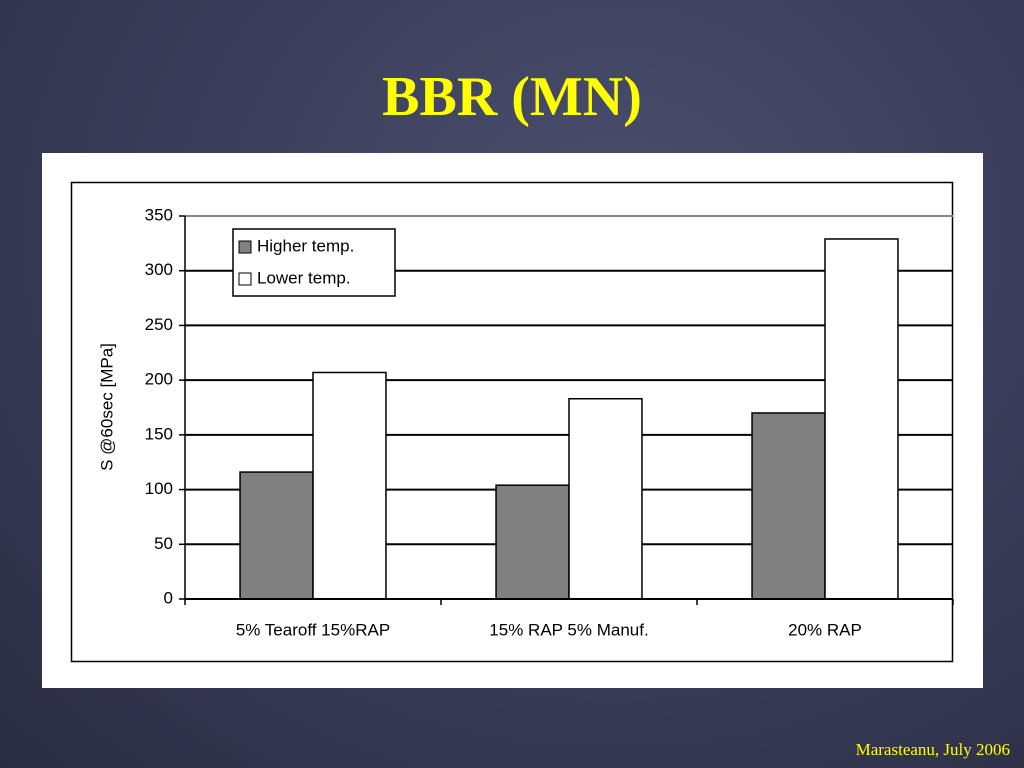 The height and width of the screenshot is (768, 1024). I want to click on x-tick-label: 15% RAP 5% Manuf., so click(568, 629).